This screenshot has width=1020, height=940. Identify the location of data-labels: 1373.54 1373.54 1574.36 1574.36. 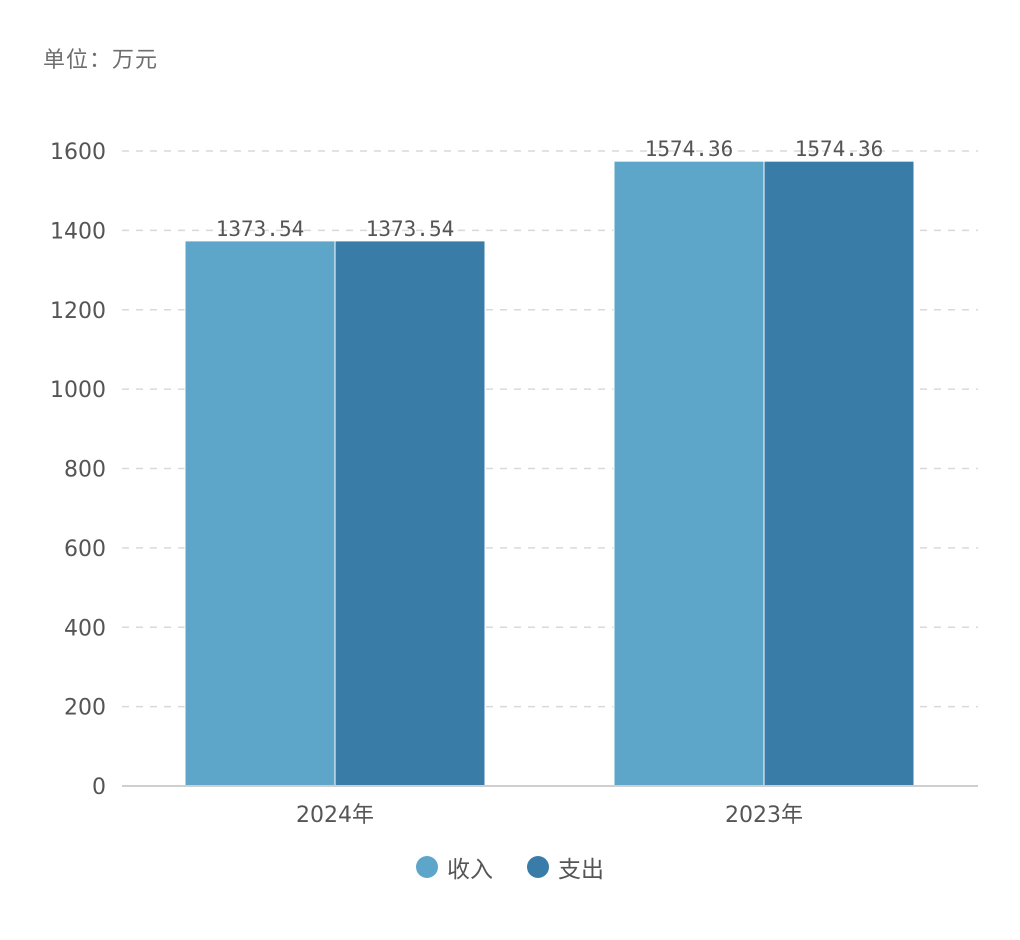
(550, 189).